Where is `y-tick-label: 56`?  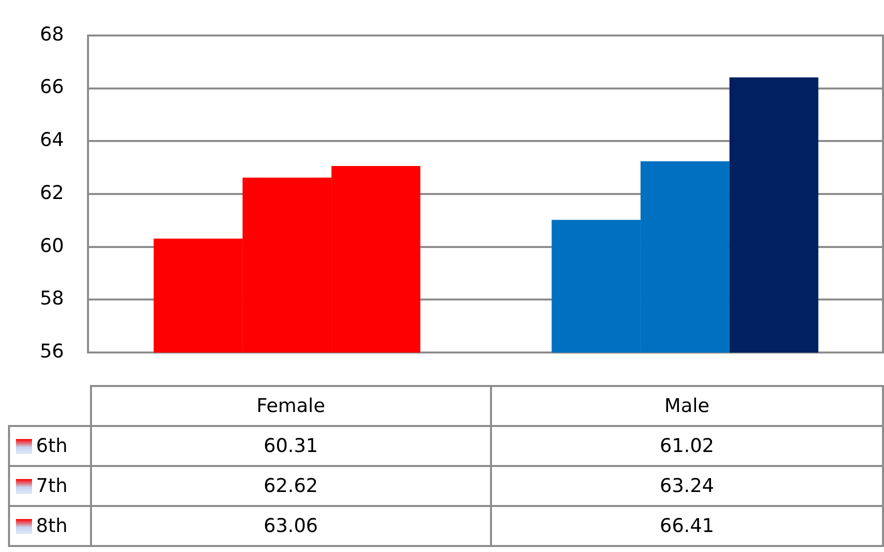
y-tick-label: 56 is located at coordinates (52, 351).